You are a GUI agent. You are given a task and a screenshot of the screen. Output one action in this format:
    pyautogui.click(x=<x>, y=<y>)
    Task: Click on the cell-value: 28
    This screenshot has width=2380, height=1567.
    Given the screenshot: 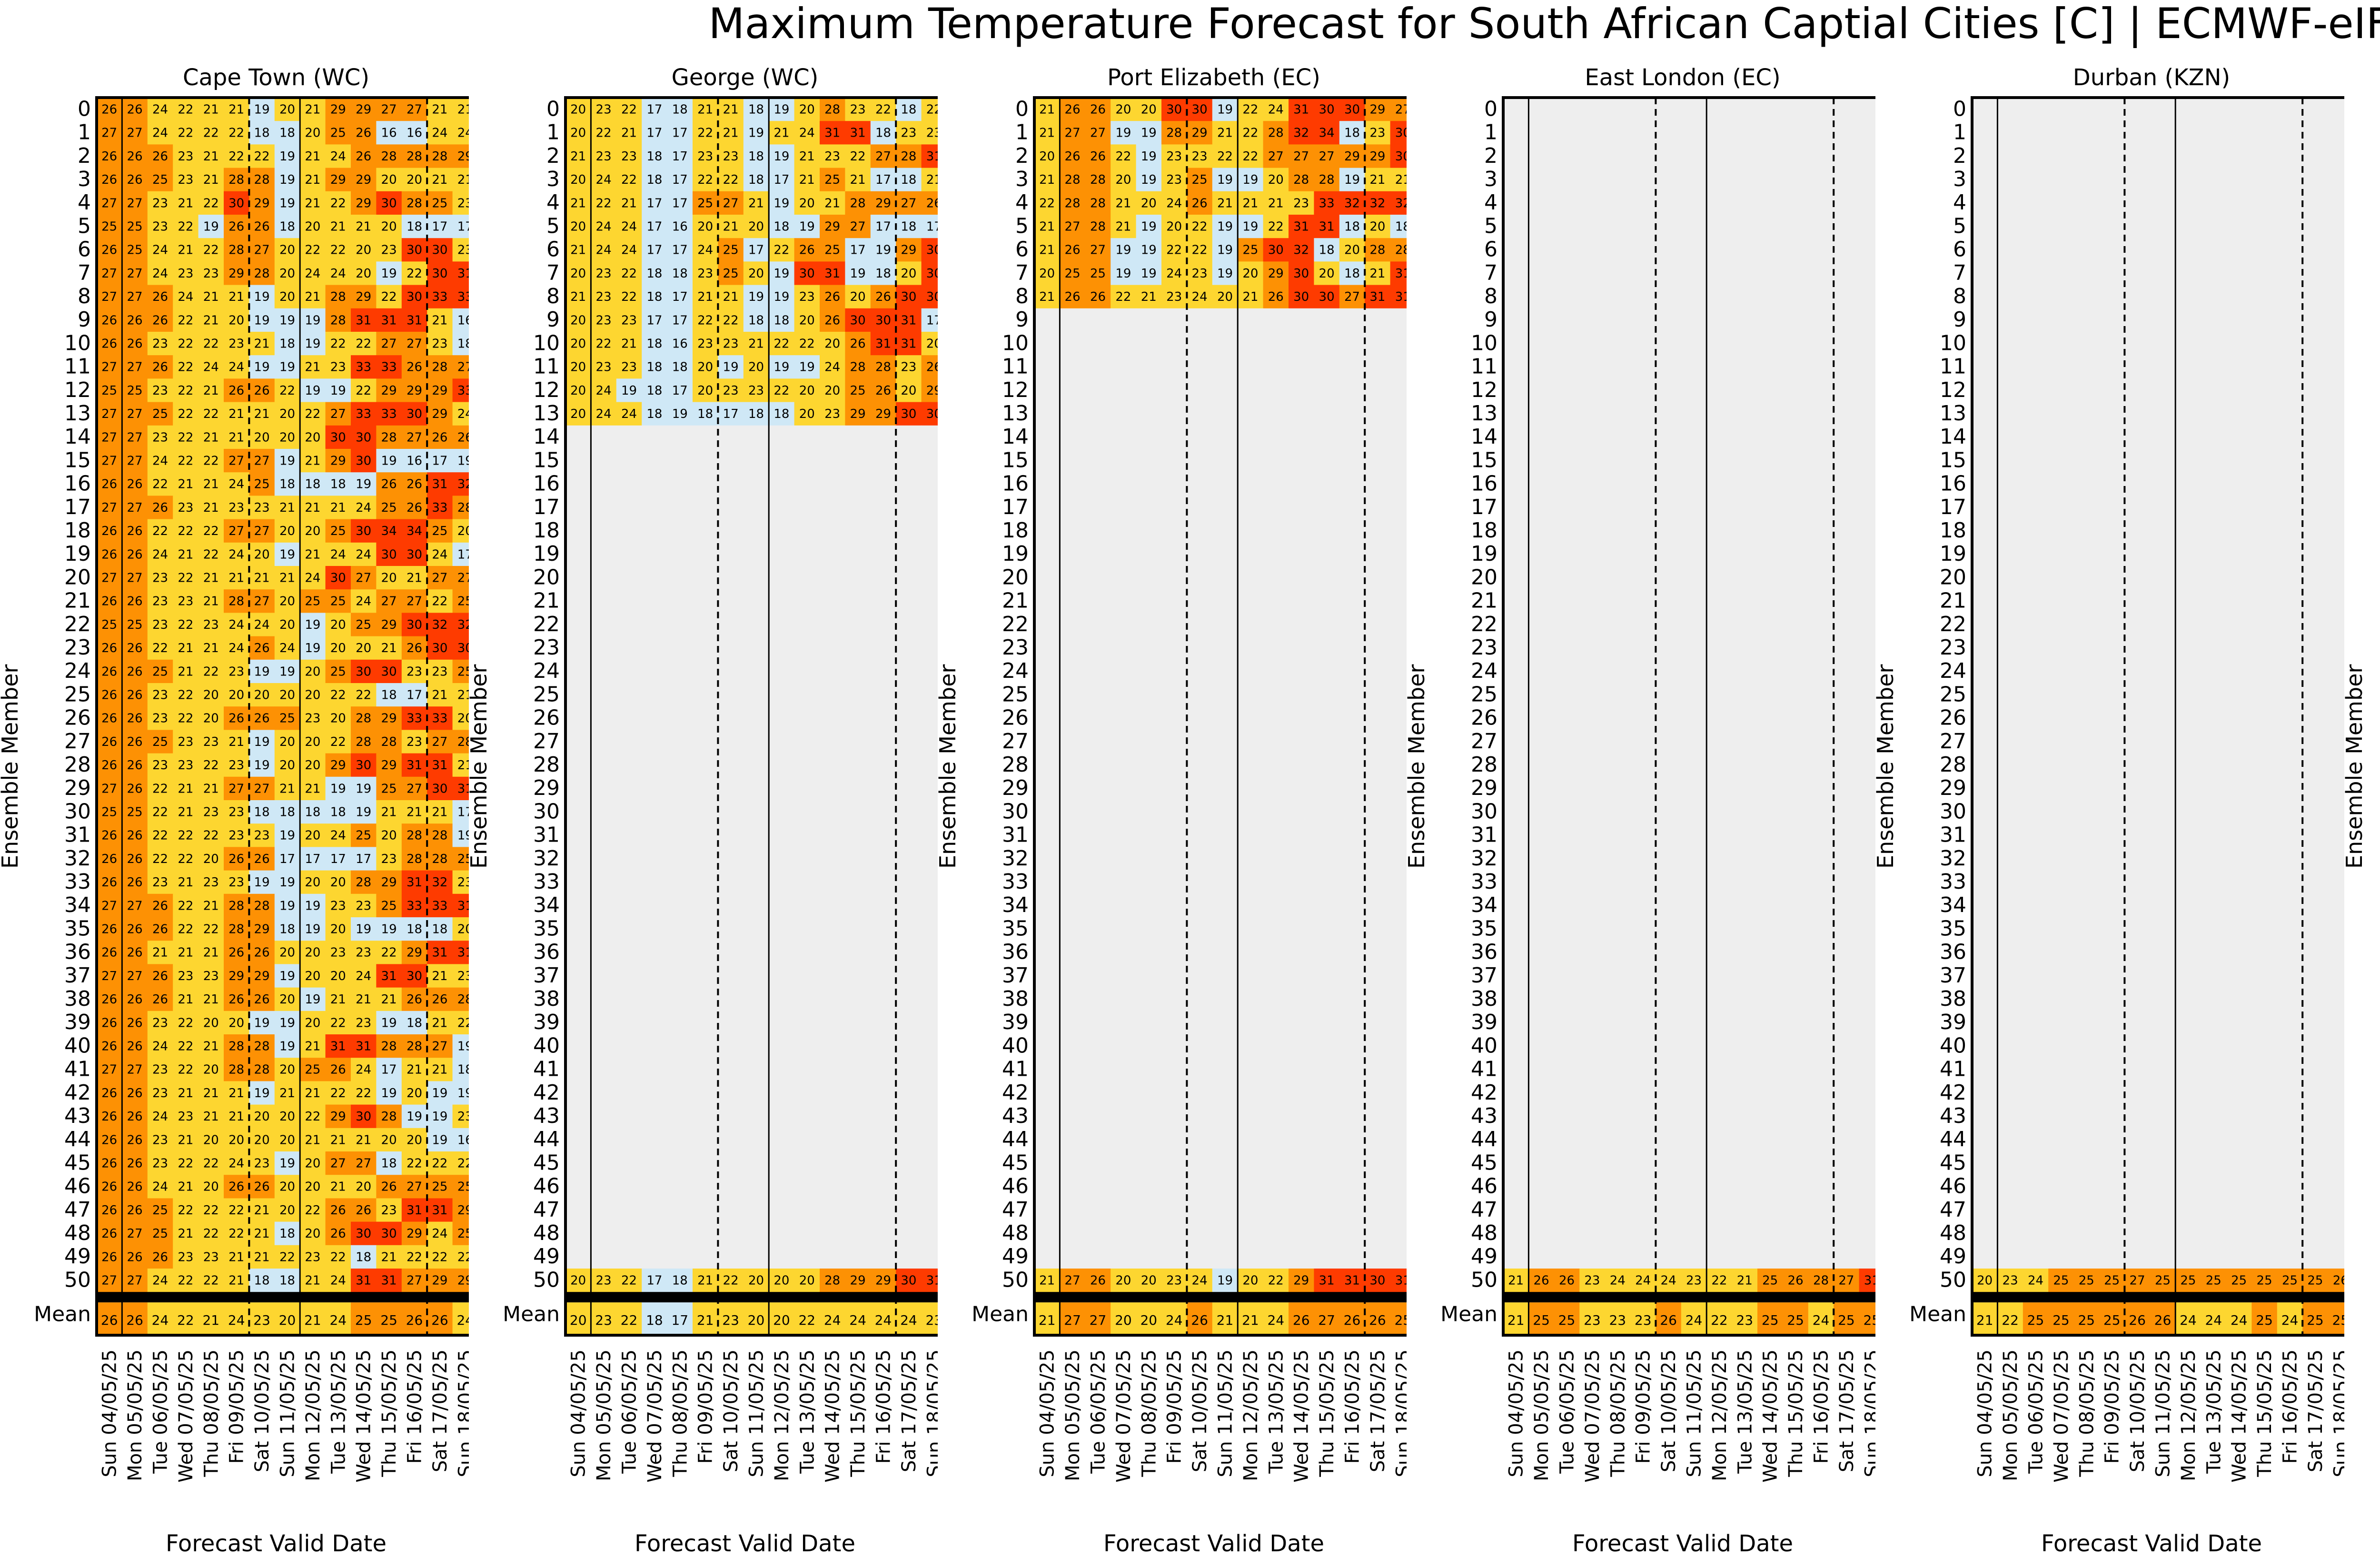 What is the action you would take?
    pyautogui.click(x=414, y=203)
    